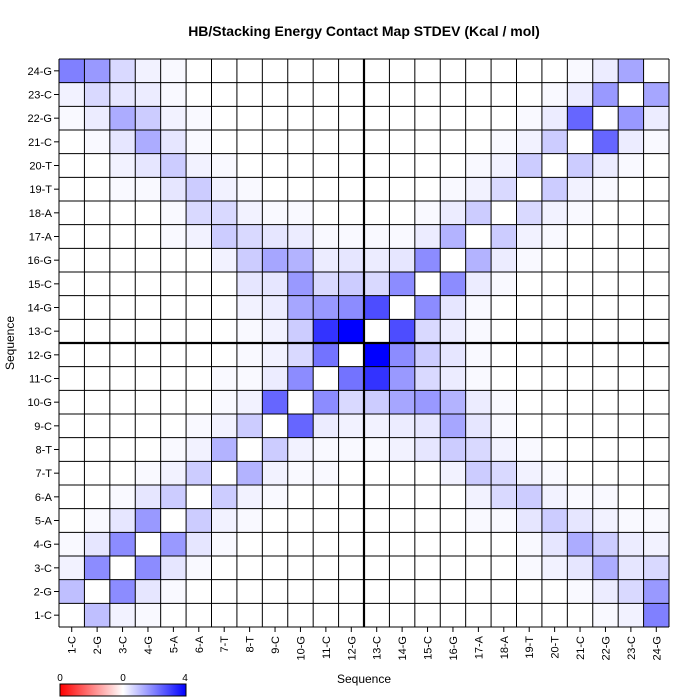  What do you see at coordinates (98, 645) in the screenshot?
I see `x-tick-label: 2-G` at bounding box center [98, 645].